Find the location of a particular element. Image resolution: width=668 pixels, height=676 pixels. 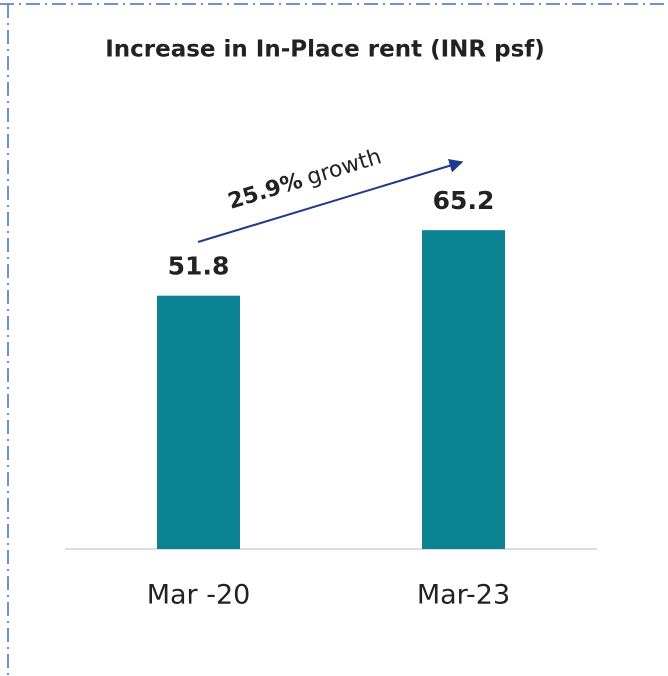

x-tick-label: Mar-23 is located at coordinates (463, 595).